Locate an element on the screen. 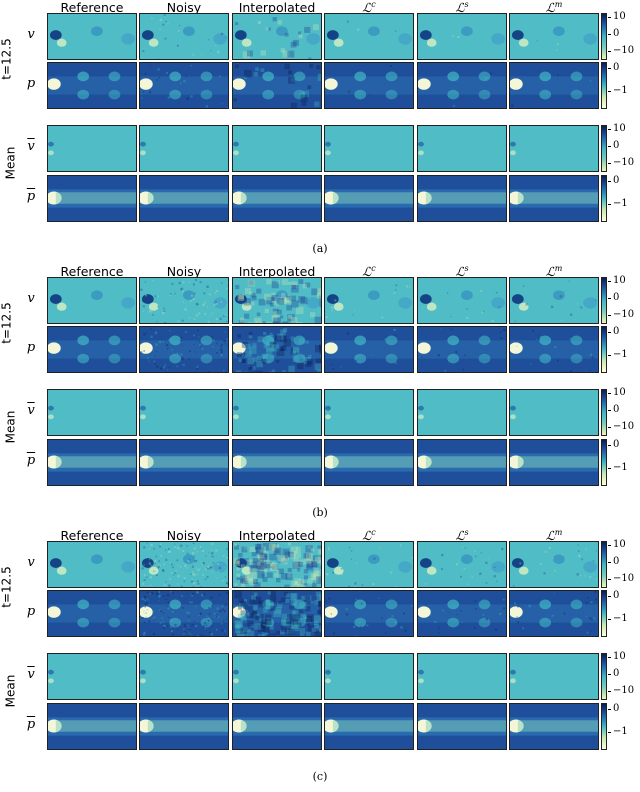 The height and width of the screenshot is (792, 640). column-header: ℒm is located at coordinates (554, 7).